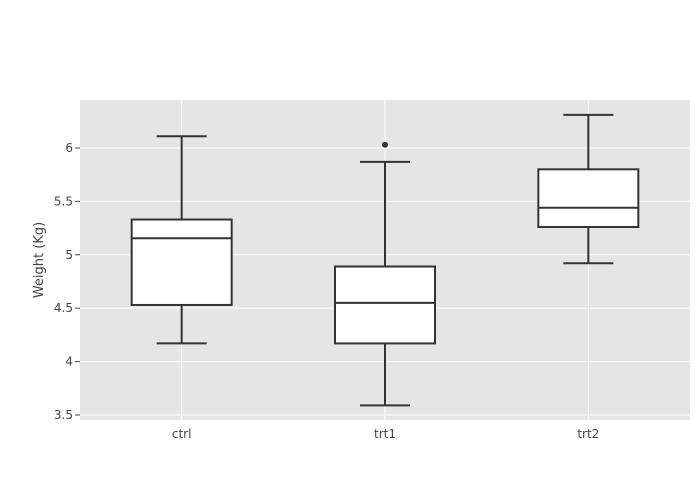  Describe the element at coordinates (385, 434) in the screenshot. I see `x-tick-label: trt1` at that location.